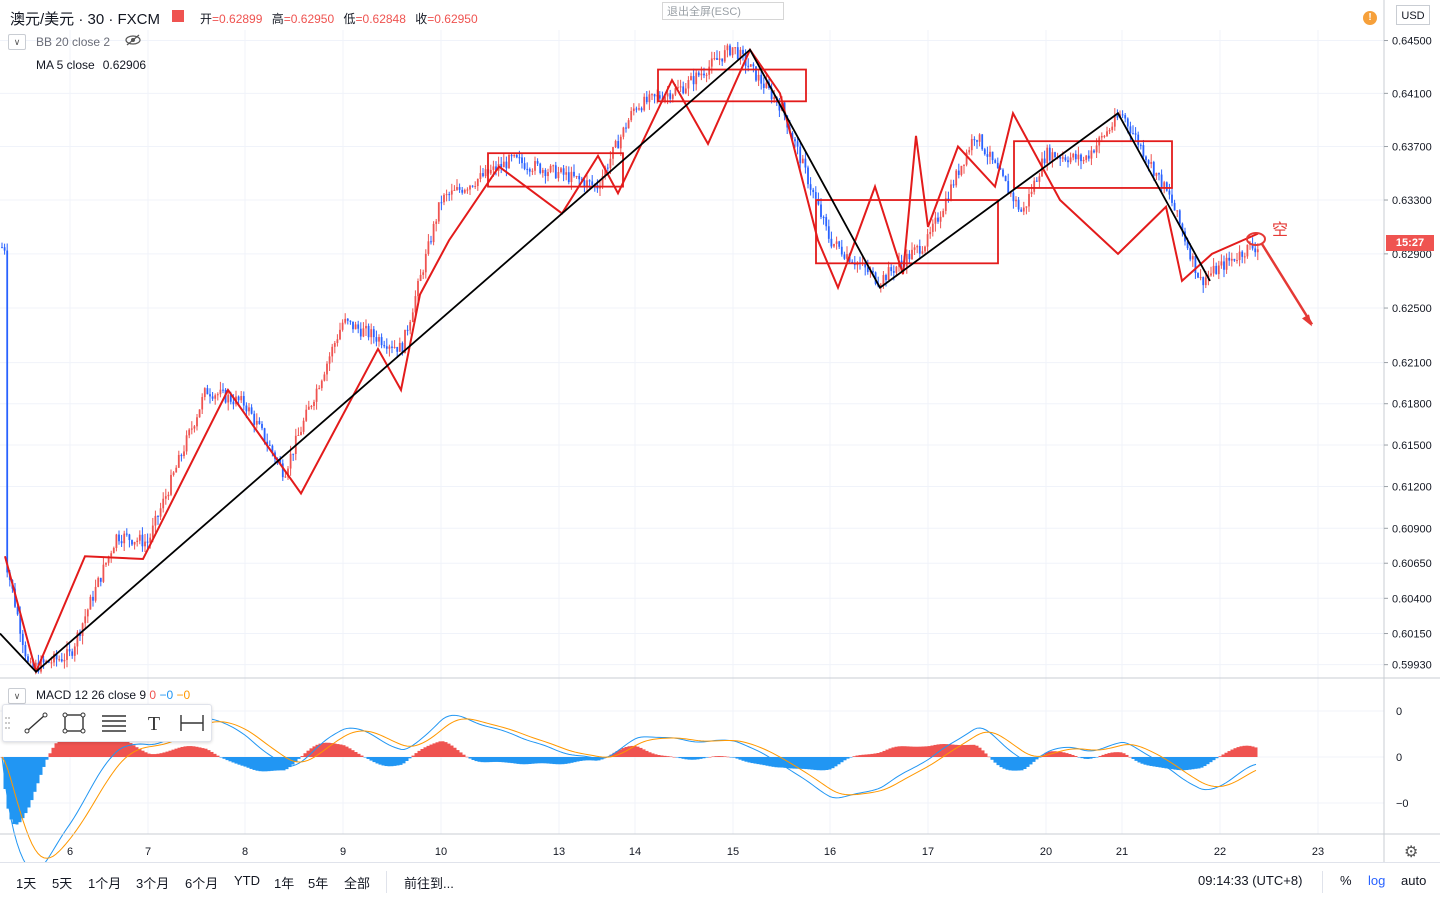  I want to click on ma-indicator-label: MA 5 close 0.62906, so click(91, 65).